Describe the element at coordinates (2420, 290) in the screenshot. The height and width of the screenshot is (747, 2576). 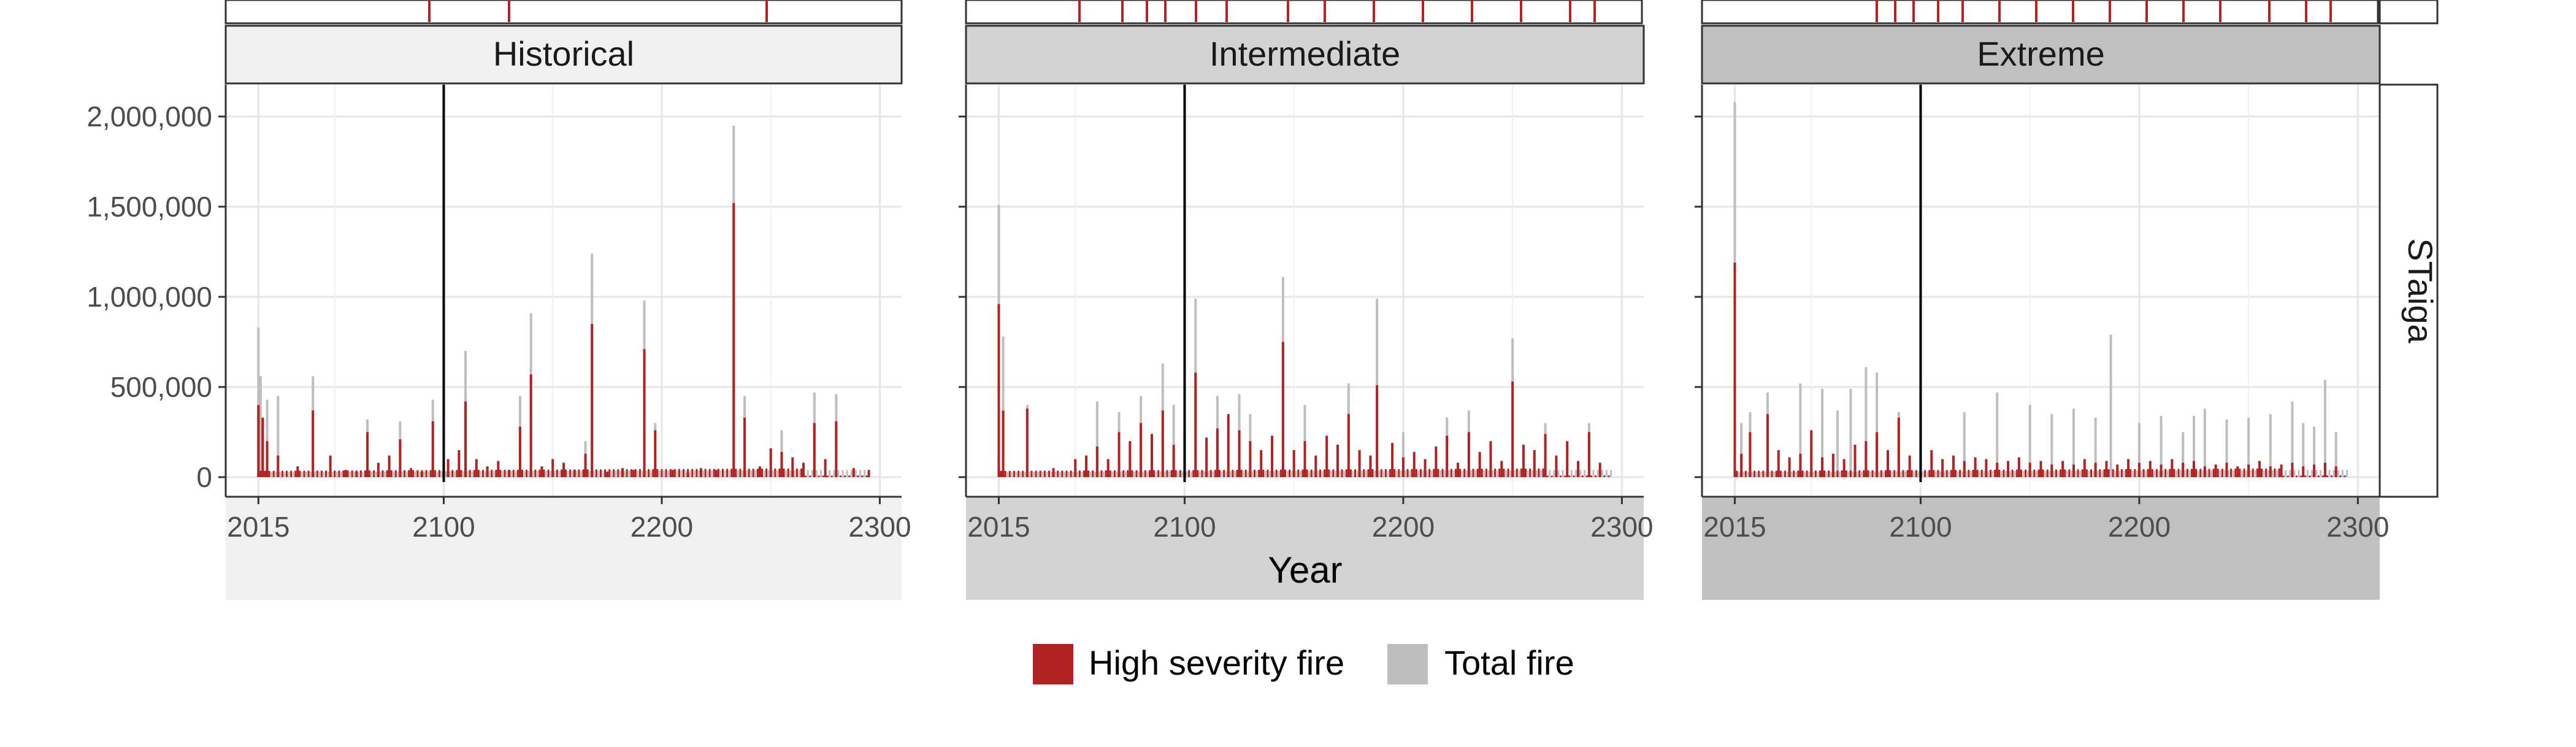
I see `facet-row-label: STaiga` at that location.